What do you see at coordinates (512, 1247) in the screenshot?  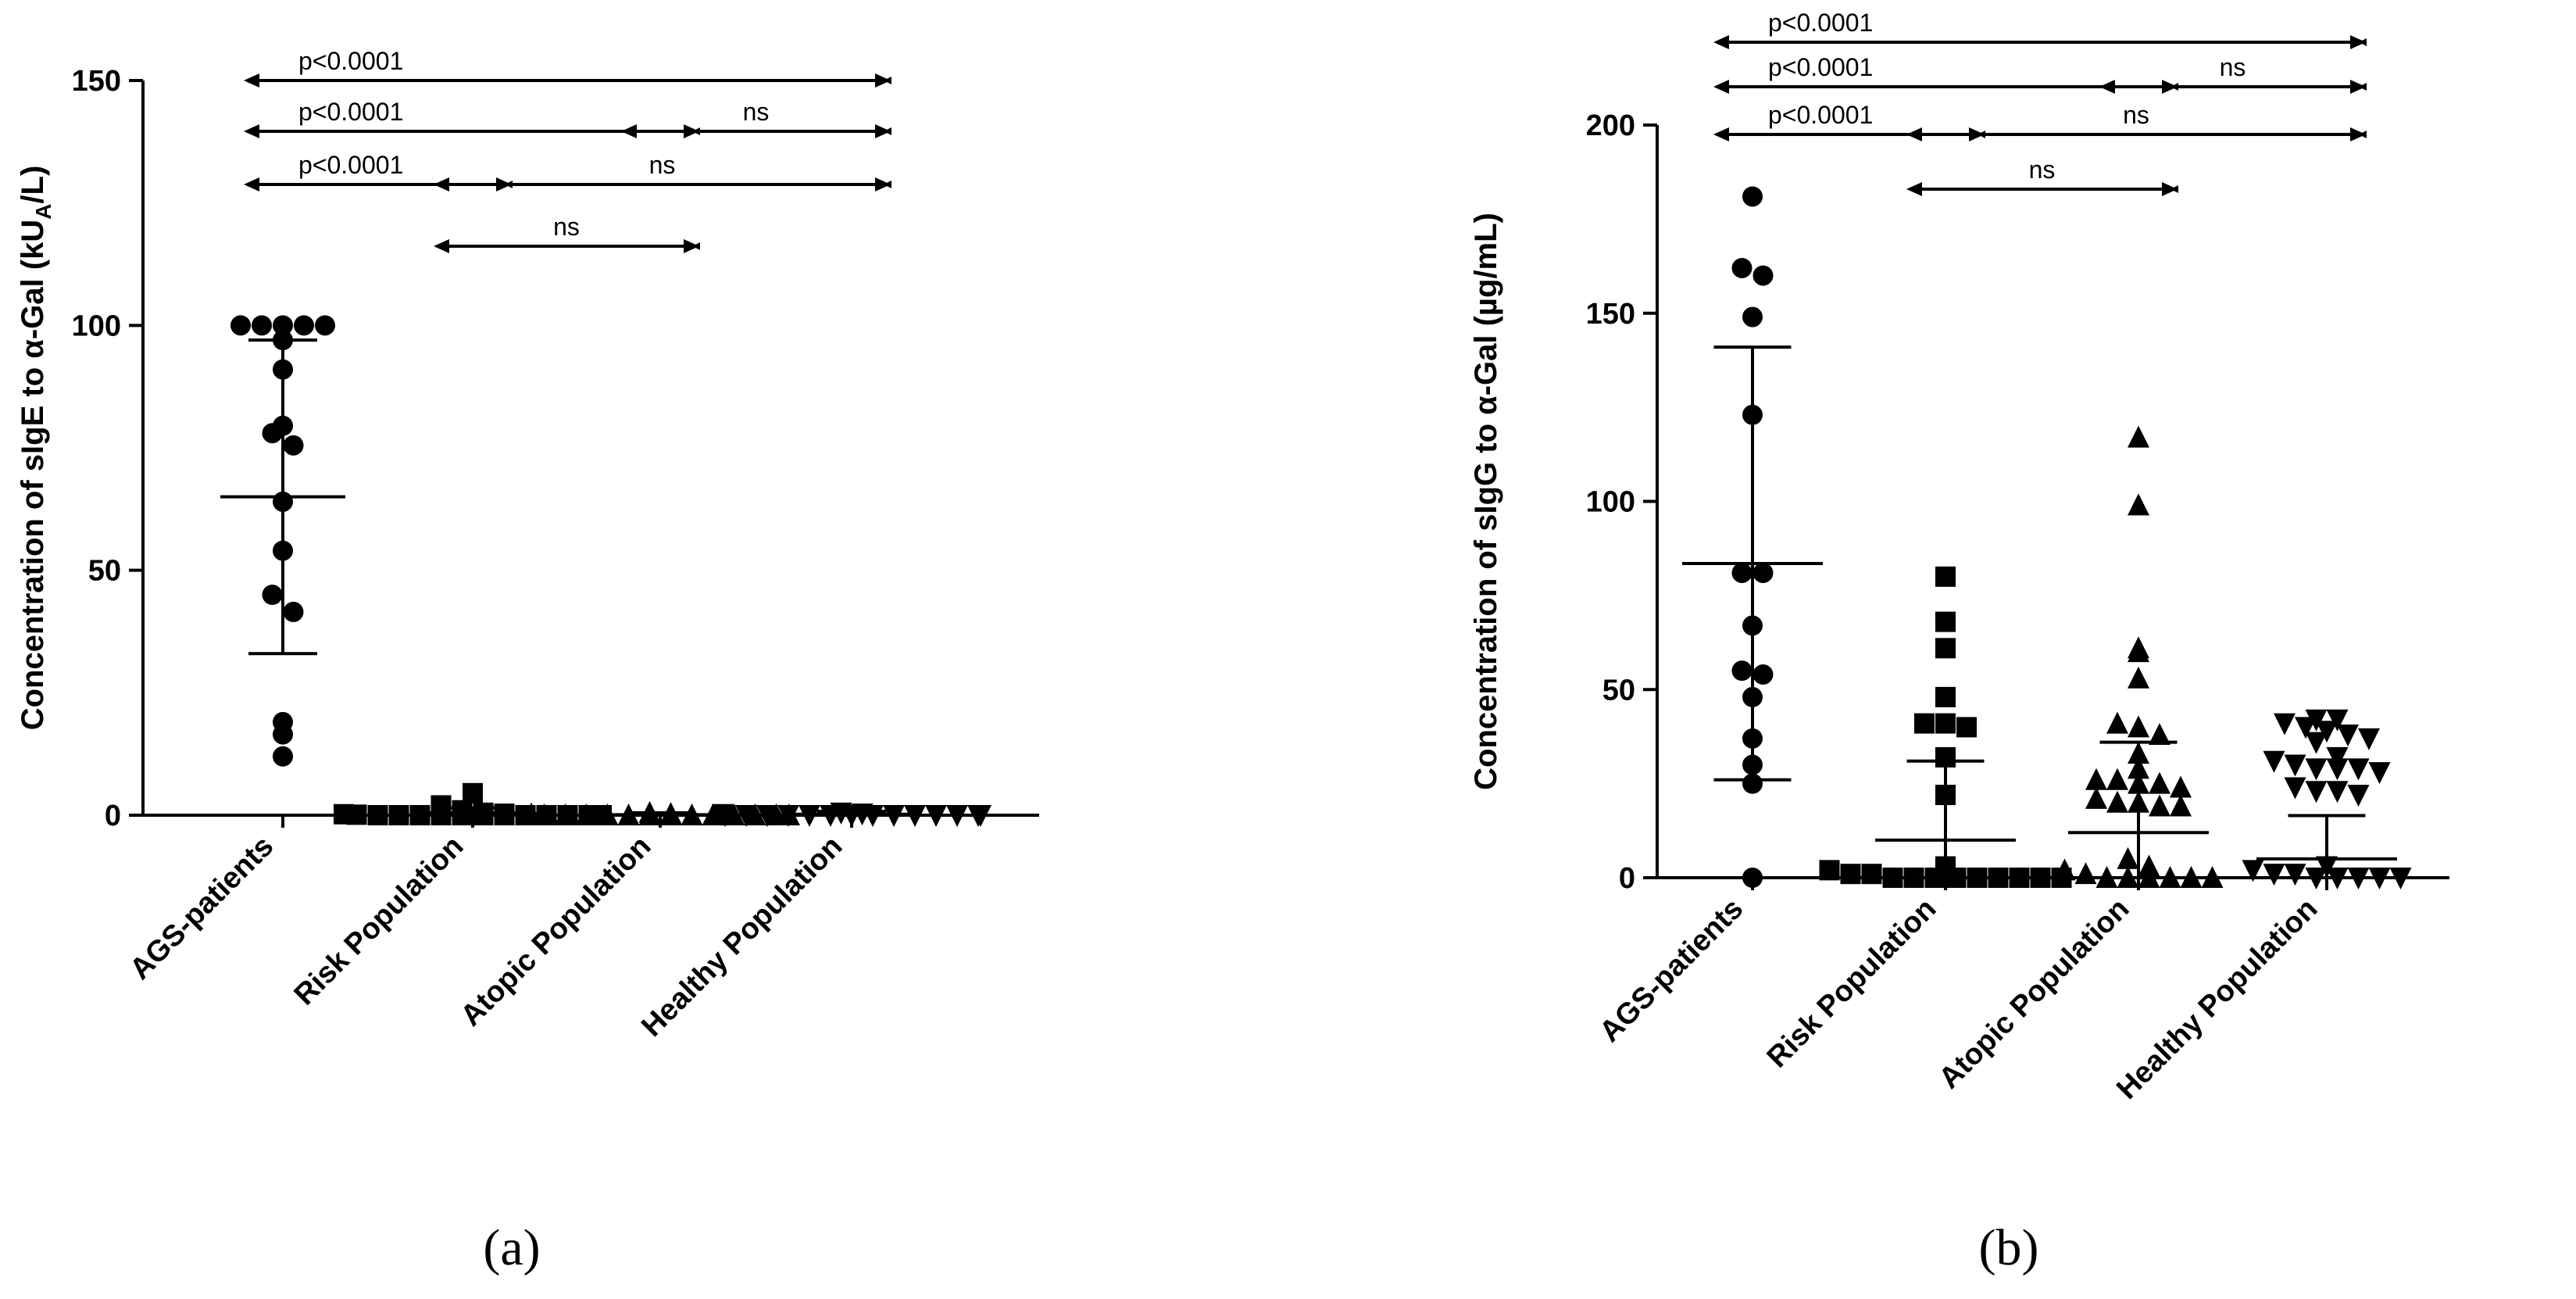 I see `panel-label: (a)` at bounding box center [512, 1247].